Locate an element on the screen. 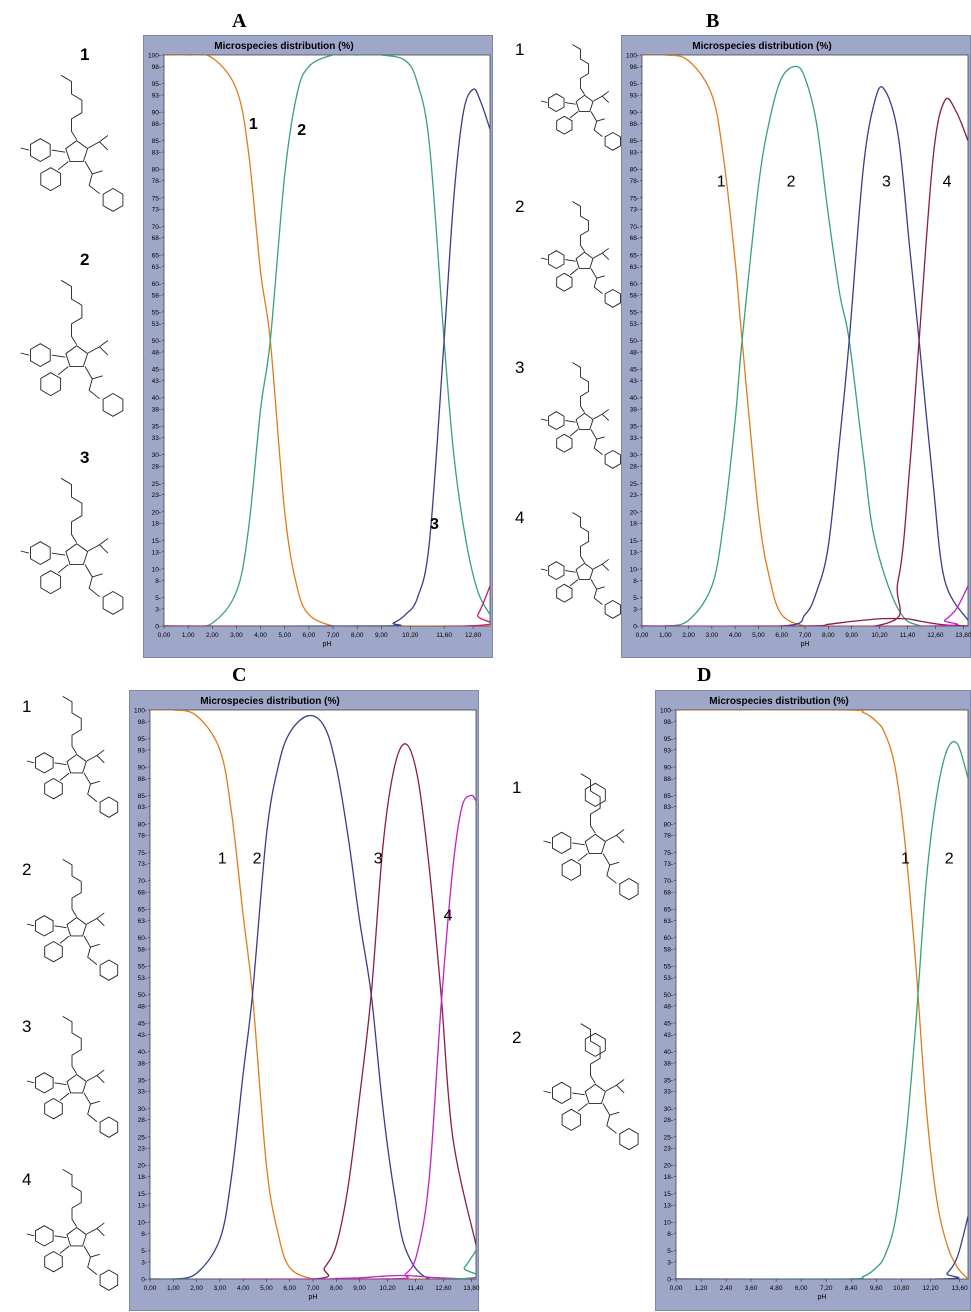 This screenshot has width=971, height=1312. y-tick-label: 13- is located at coordinates (668, 1206).